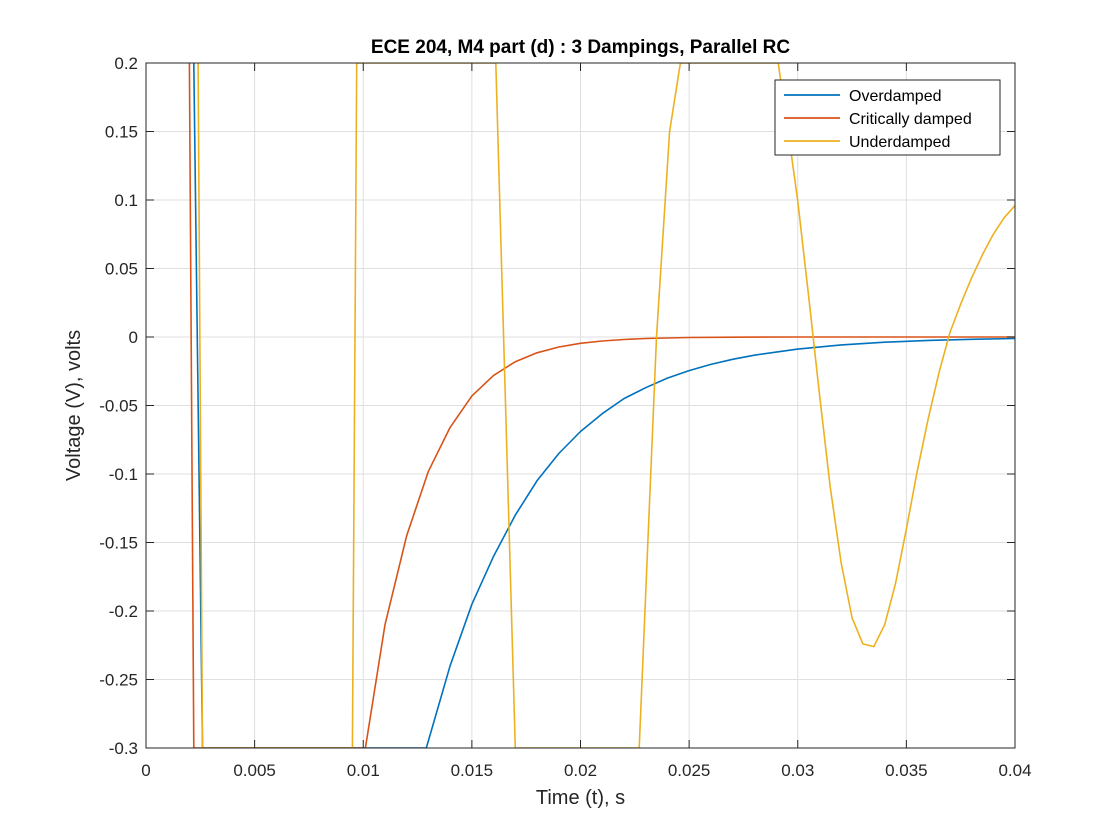  Describe the element at coordinates (580, 770) in the screenshot. I see `x-tick-label: 0.02` at that location.